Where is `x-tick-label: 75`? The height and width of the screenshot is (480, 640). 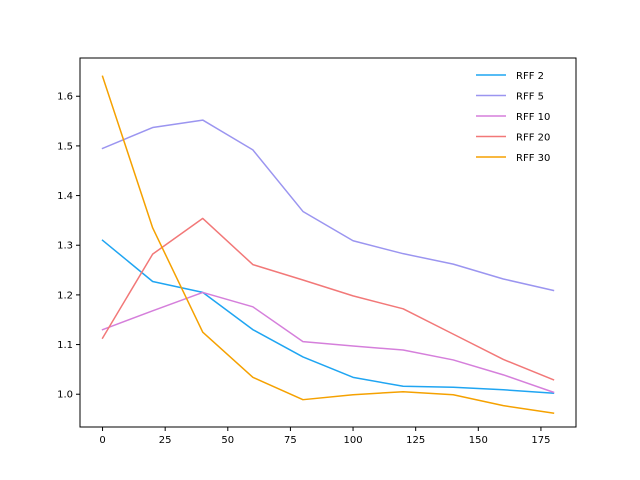
x-tick-label: 75 is located at coordinates (290, 440).